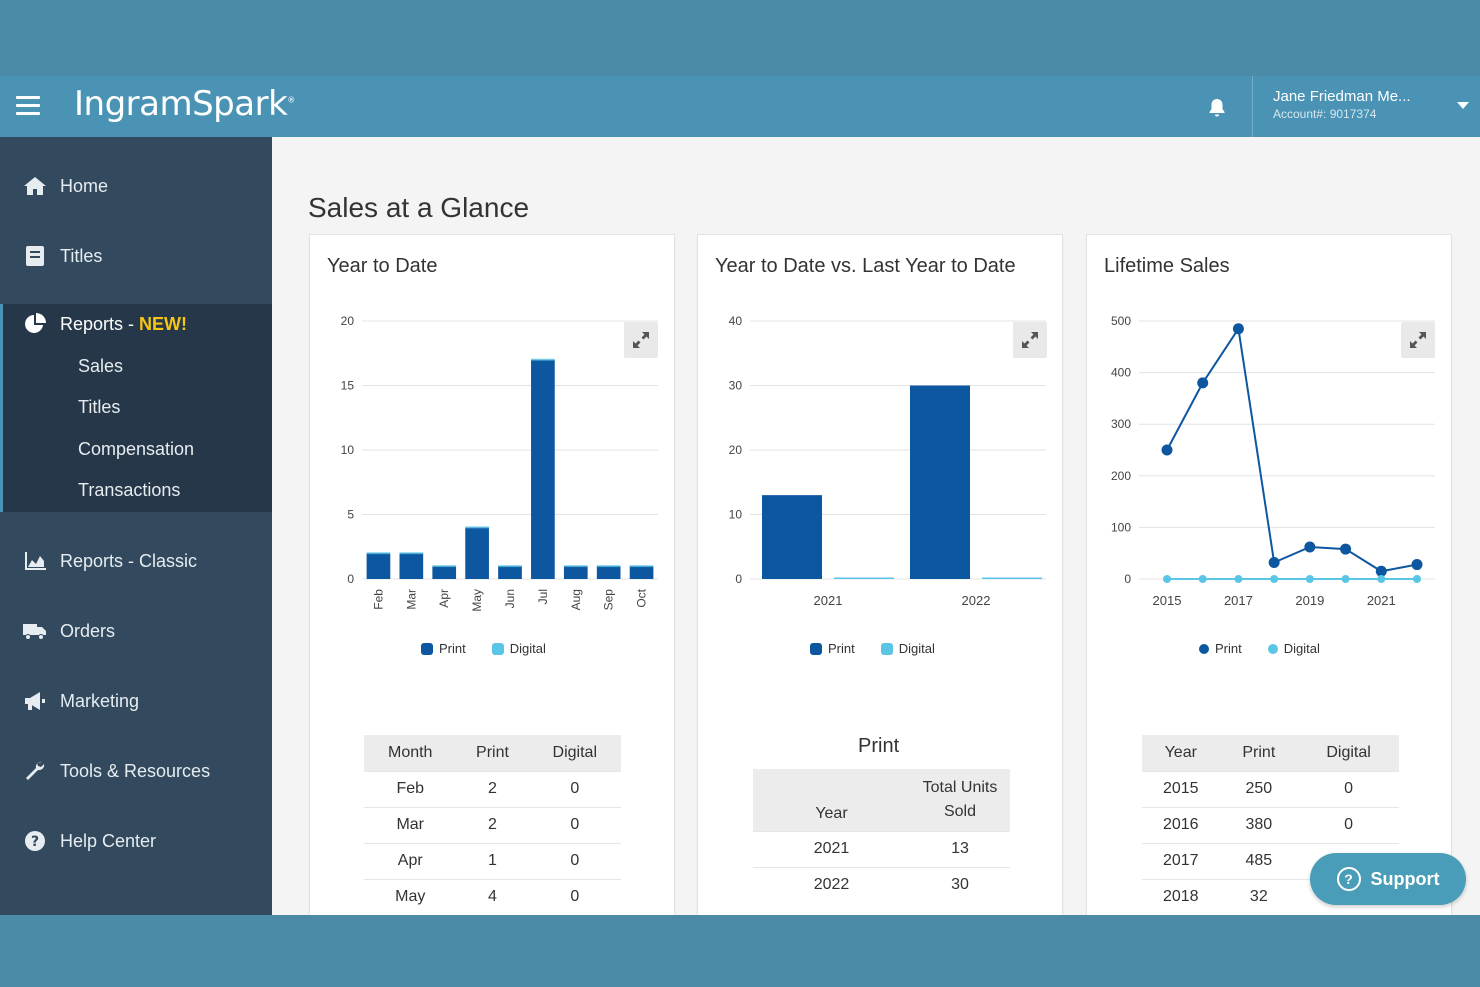 This screenshot has height=987, width=1480. I want to click on sidebar-item-label: Home, so click(84, 185).